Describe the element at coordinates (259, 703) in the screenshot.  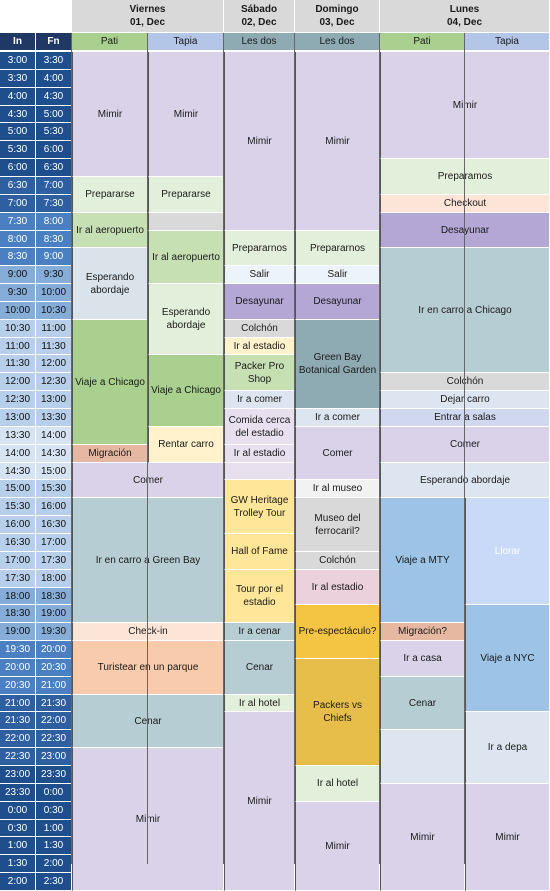
I see `event-sabado-15: Ir al hotel` at that location.